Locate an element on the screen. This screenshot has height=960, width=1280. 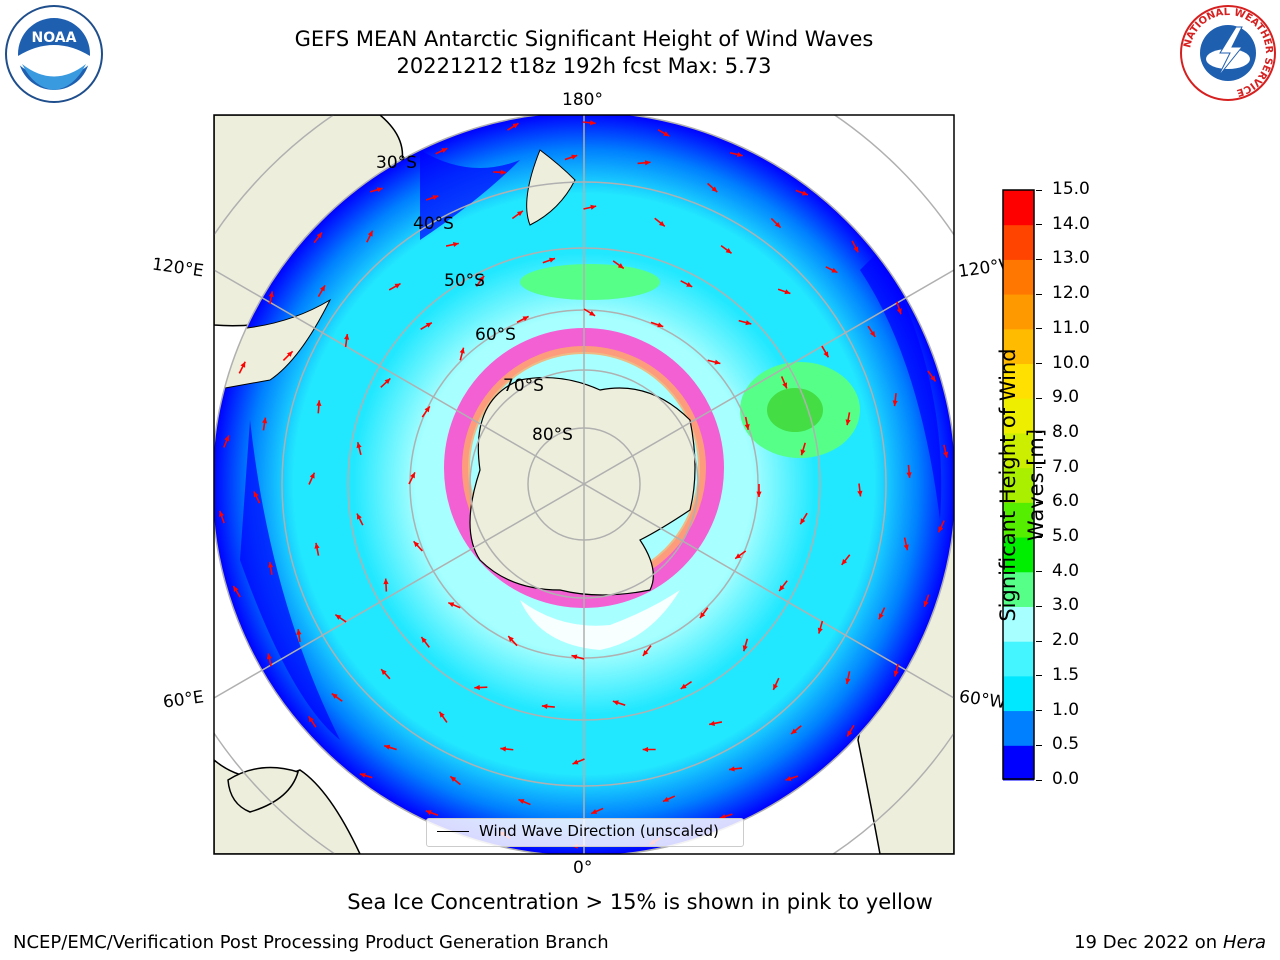
colorbar-tick-label: 9.0 is located at coordinates (1066, 397).